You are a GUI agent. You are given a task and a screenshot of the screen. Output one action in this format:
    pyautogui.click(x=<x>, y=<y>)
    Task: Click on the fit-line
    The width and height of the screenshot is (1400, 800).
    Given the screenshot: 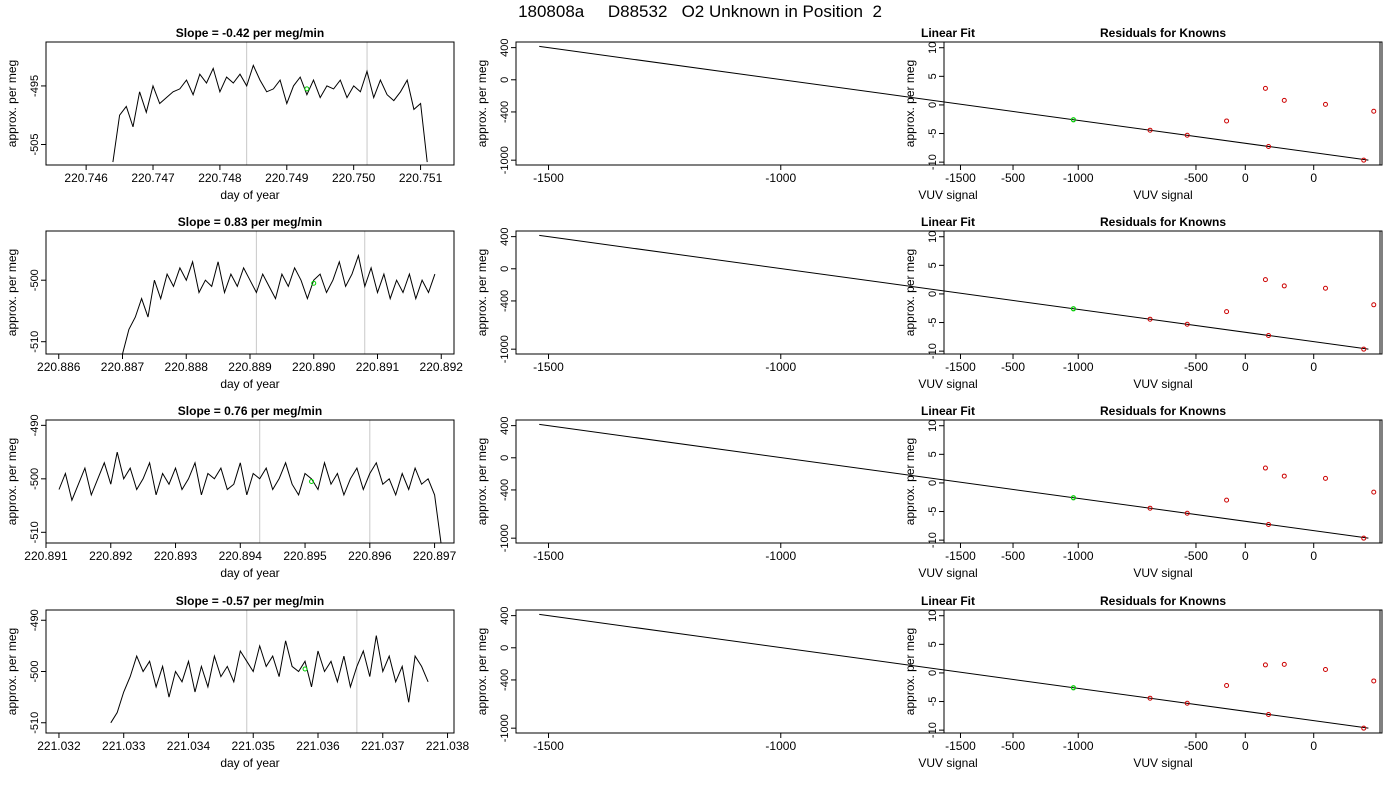 What is the action you would take?
    pyautogui.click(x=954, y=671)
    